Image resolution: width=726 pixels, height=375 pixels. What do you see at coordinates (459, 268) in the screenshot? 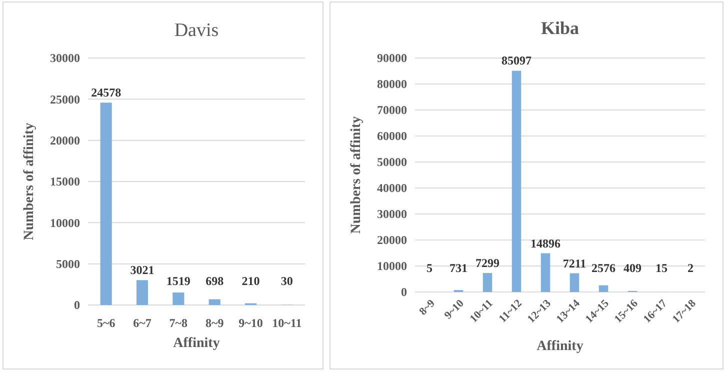
I see `data-label: 731` at bounding box center [459, 268].